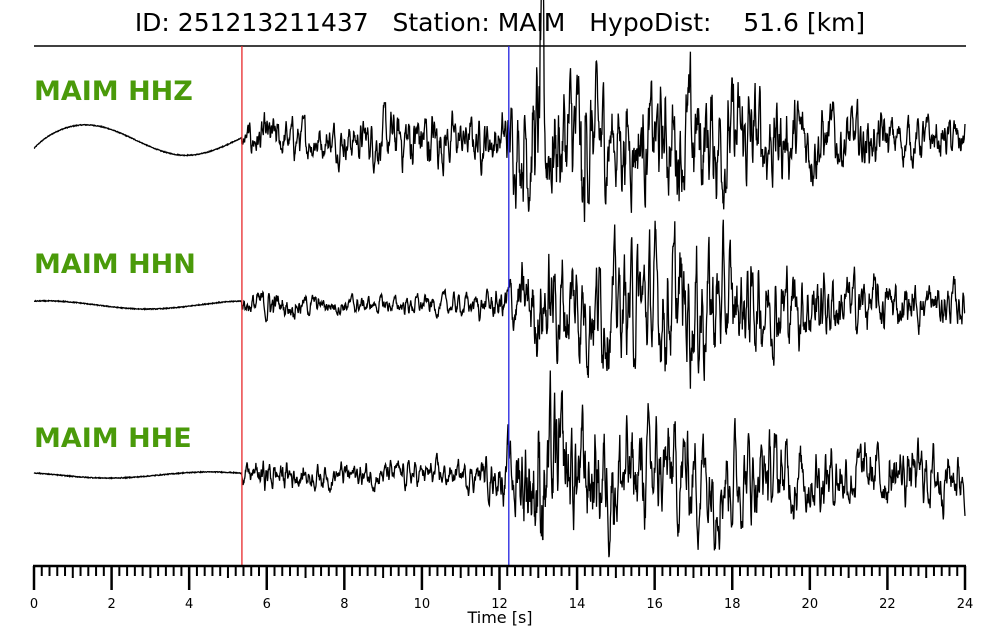  I want to click on channel-label-hhe: MAIM HHE, so click(113, 438).